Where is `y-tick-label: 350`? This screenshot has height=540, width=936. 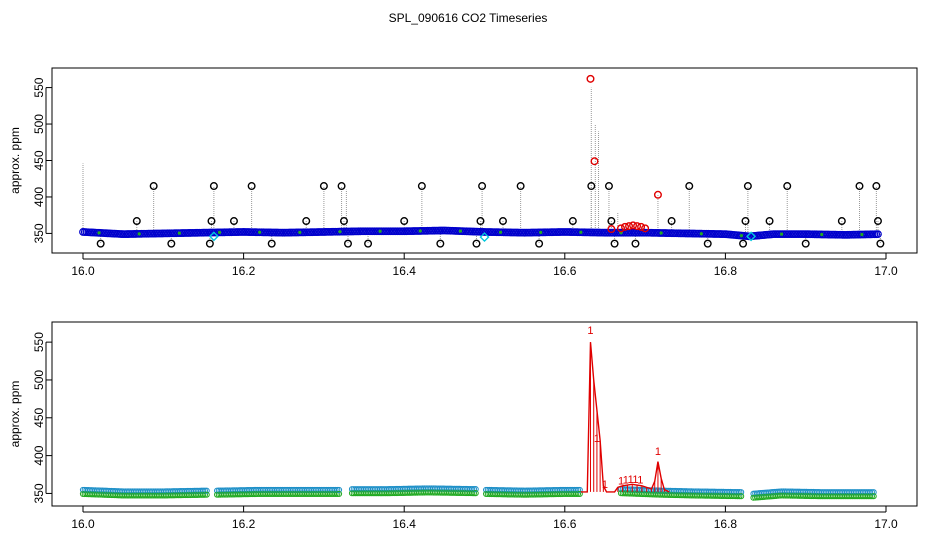
y-tick-label: 350 is located at coordinates (39, 493).